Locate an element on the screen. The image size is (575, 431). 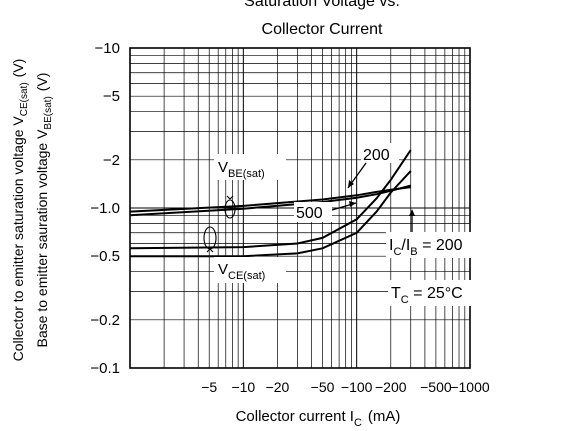
annotation-200: 200 is located at coordinates (376, 155).